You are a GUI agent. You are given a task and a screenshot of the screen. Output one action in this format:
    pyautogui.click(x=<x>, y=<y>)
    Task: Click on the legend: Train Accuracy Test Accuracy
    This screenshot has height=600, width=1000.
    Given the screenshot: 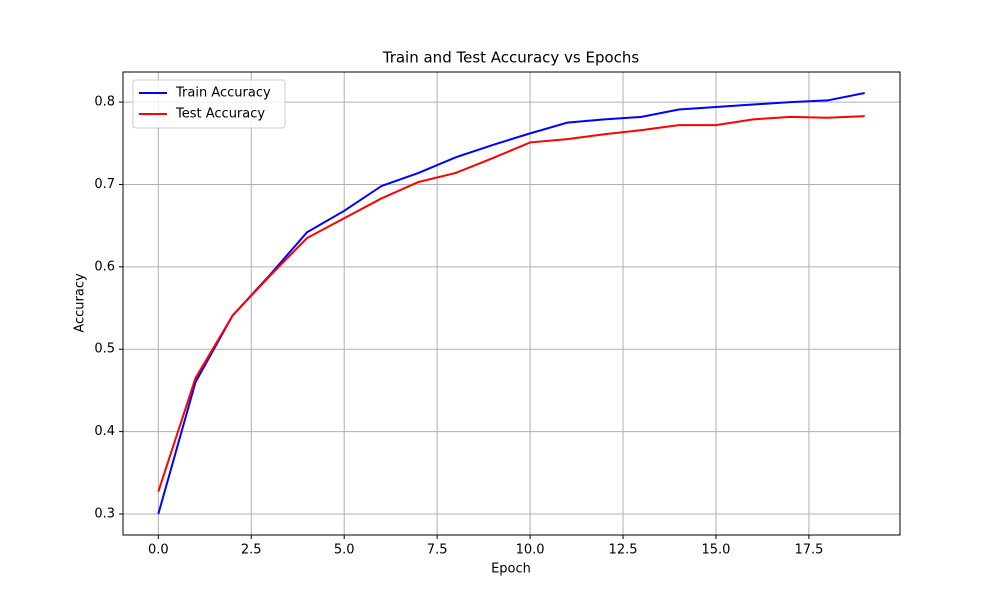 What is the action you would take?
    pyautogui.click(x=209, y=104)
    